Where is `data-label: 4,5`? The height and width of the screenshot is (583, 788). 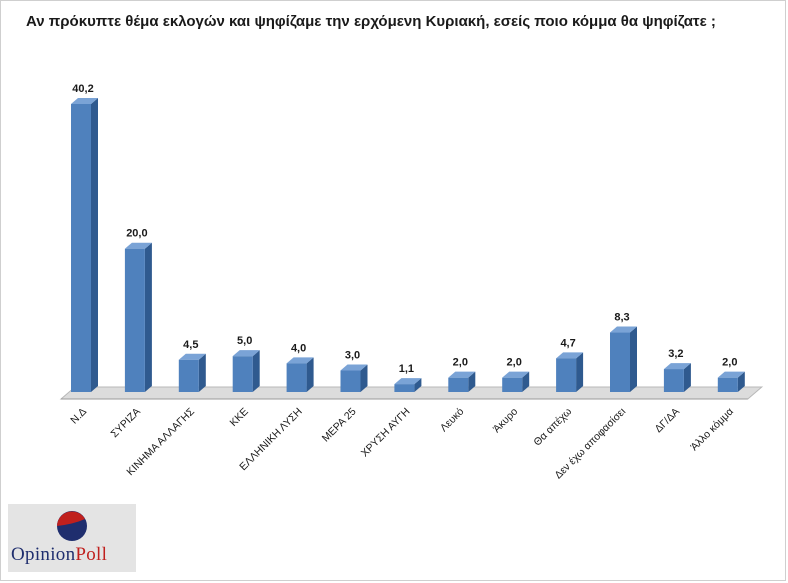 data-label: 4,5 is located at coordinates (190, 345).